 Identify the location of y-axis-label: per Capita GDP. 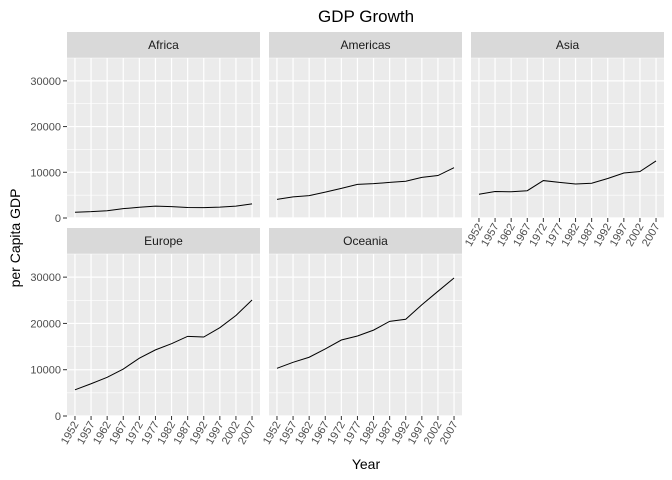
(15, 238).